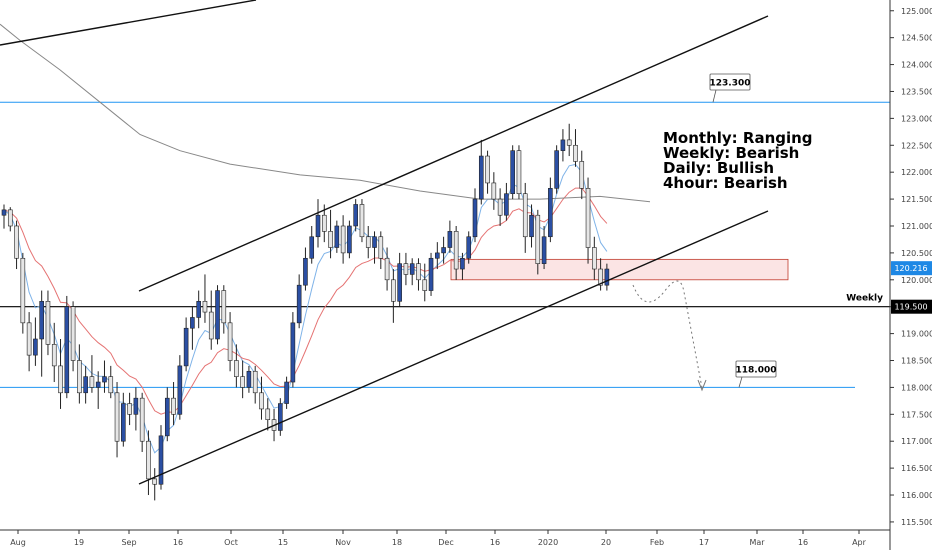  Describe the element at coordinates (702, 385) in the screenshot. I see `projection-arrowhead` at that location.